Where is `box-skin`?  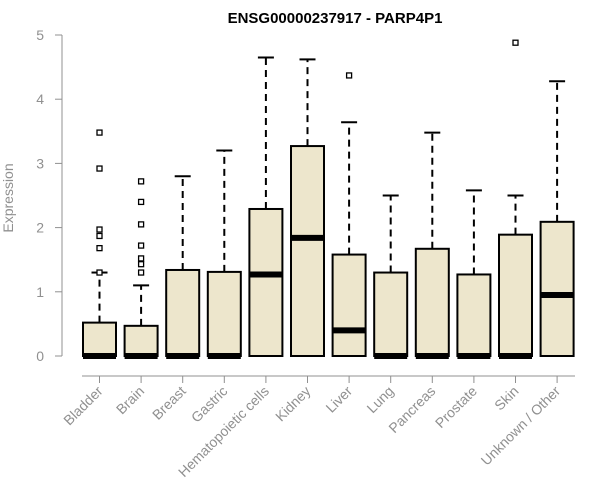
box-skin is located at coordinates (515, 199).